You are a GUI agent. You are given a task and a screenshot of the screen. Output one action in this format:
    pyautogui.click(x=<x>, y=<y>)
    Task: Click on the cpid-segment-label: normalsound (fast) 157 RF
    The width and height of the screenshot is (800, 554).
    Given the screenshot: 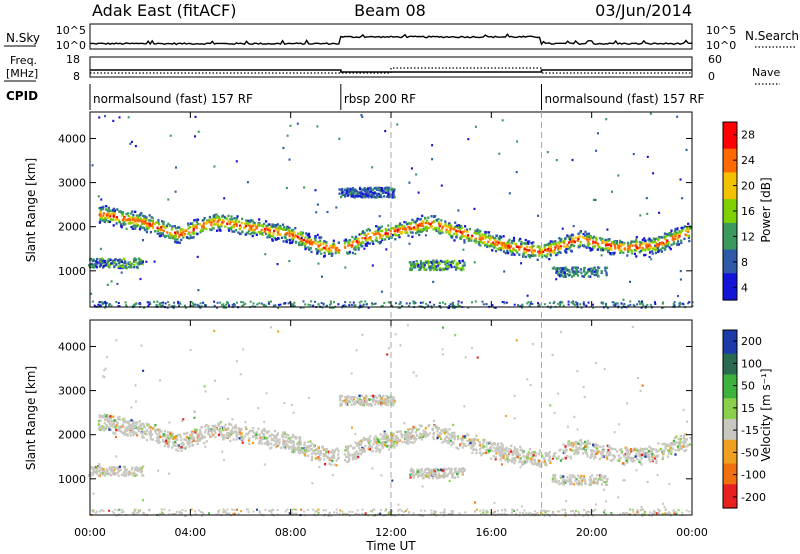 What is the action you would take?
    pyautogui.click(x=625, y=99)
    